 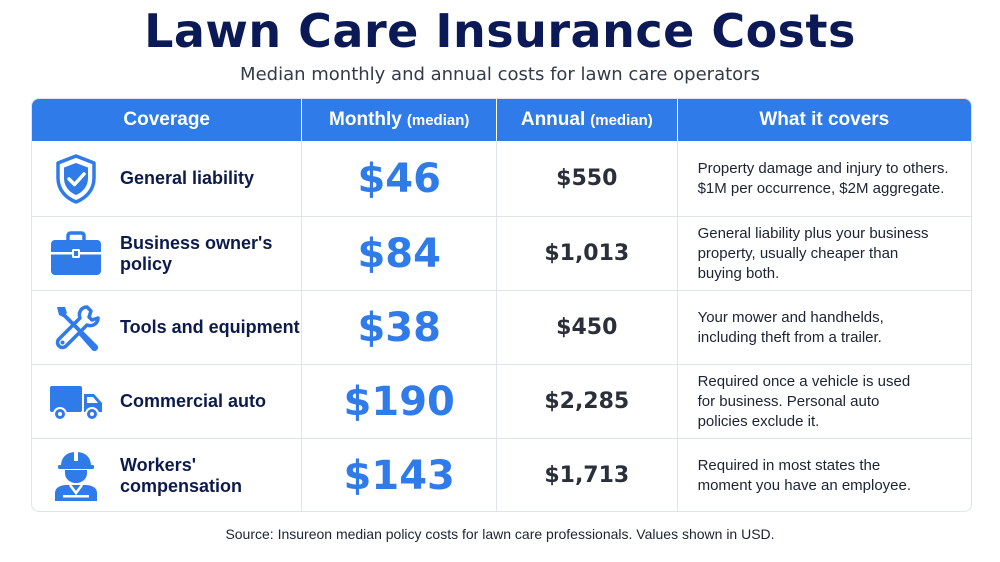 What do you see at coordinates (399, 253) in the screenshot?
I see `monthly-cost: $84` at bounding box center [399, 253].